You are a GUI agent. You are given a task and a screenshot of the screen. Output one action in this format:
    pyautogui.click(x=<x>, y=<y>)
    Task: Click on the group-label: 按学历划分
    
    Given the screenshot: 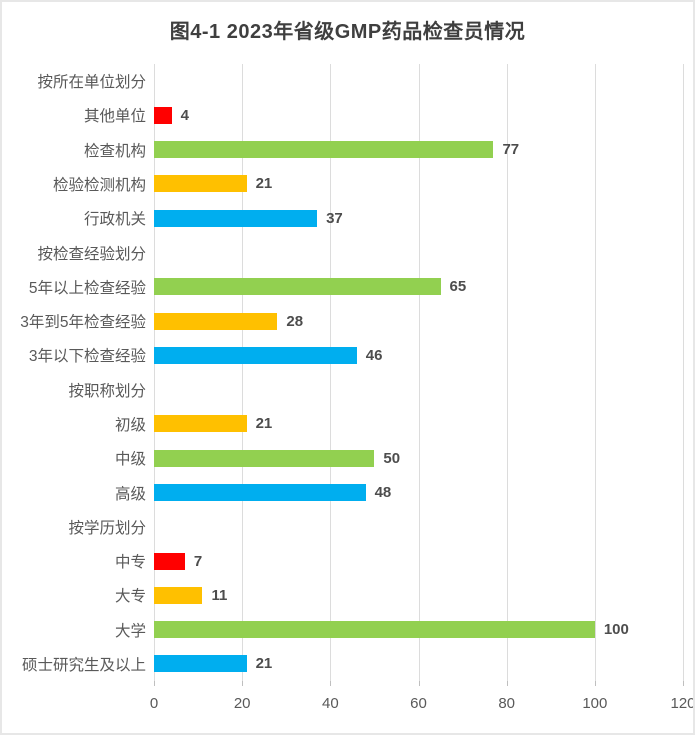 What is the action you would take?
    pyautogui.click(x=107, y=528)
    